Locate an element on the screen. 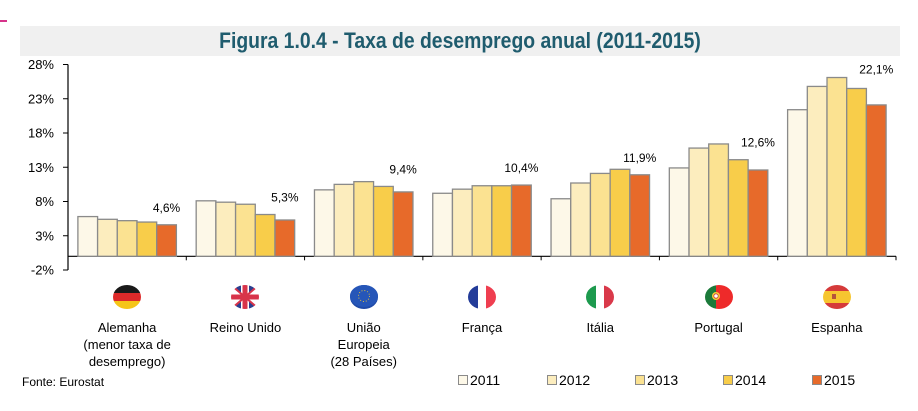 This screenshot has height=411, width=918. y-tick-label: 13% is located at coordinates (41, 167).